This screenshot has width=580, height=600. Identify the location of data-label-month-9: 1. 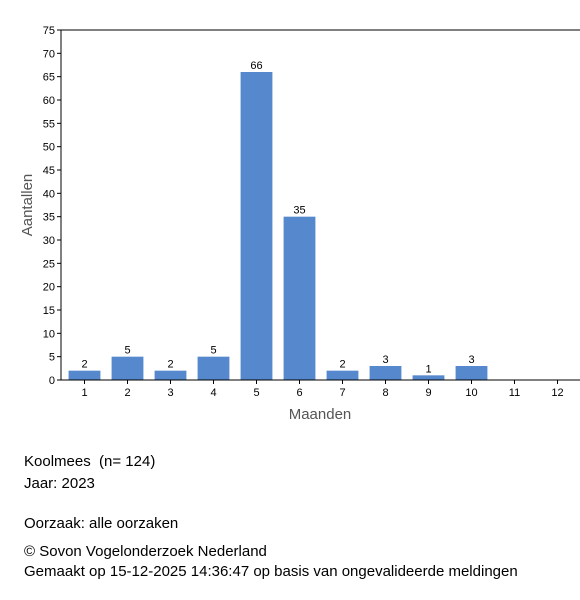
(428, 369).